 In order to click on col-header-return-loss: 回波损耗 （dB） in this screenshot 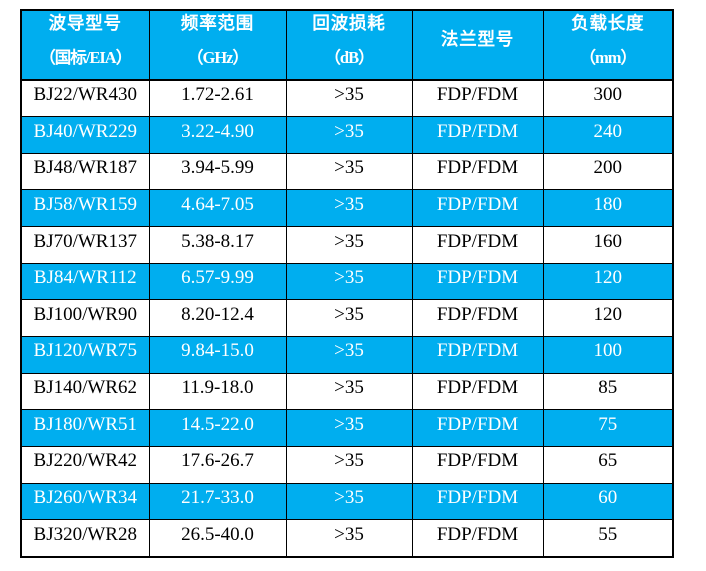, I will do `click(349, 45)`.